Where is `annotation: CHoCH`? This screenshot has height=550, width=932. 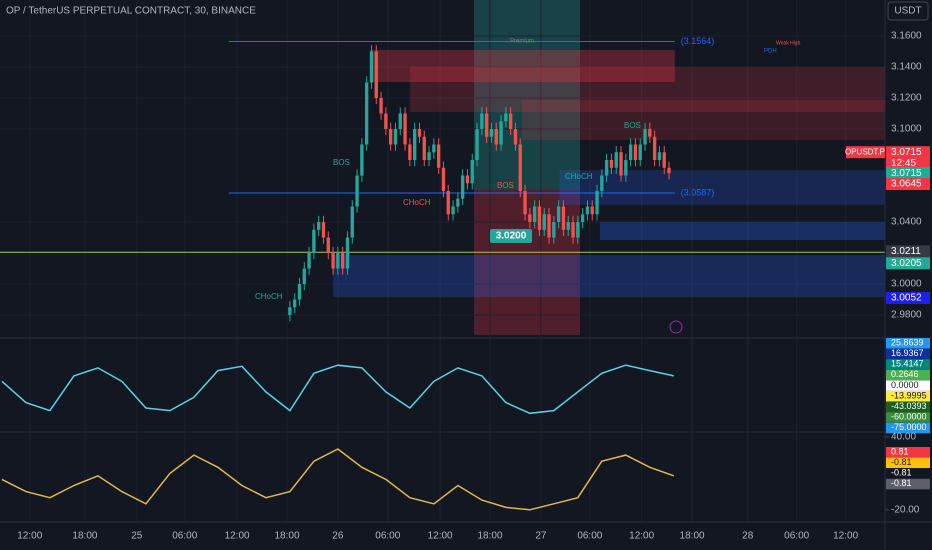 annotation: CHoCH is located at coordinates (269, 296).